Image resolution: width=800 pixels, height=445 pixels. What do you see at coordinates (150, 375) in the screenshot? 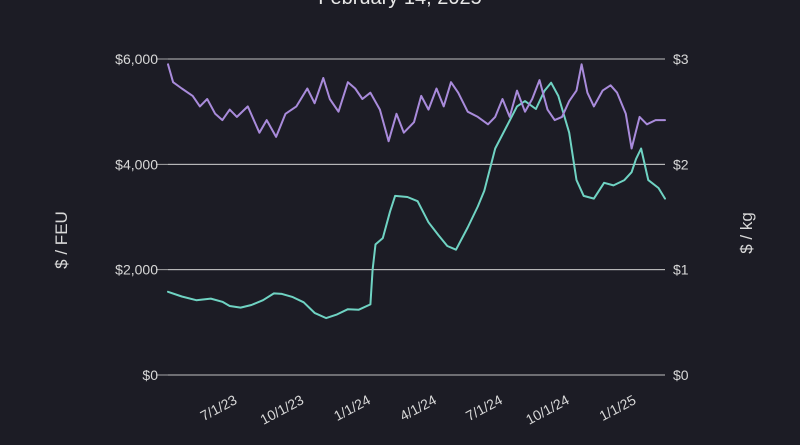
I see `y-tick-label-left: $0` at bounding box center [150, 375].